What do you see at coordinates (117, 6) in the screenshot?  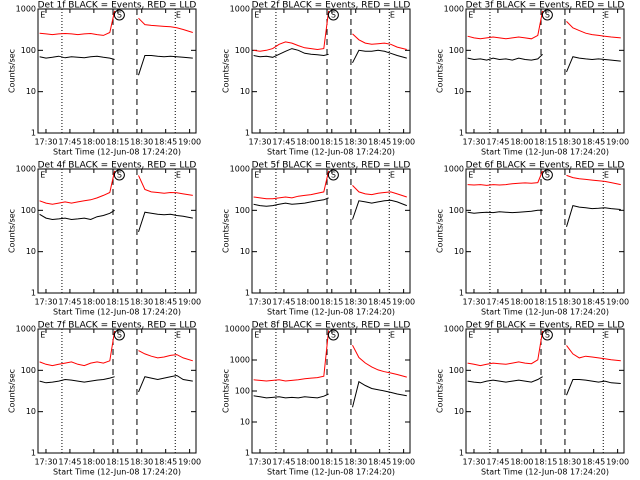 I see `chart-title: Det 1f BLACK = Events, RED = LLD` at bounding box center [117, 6].